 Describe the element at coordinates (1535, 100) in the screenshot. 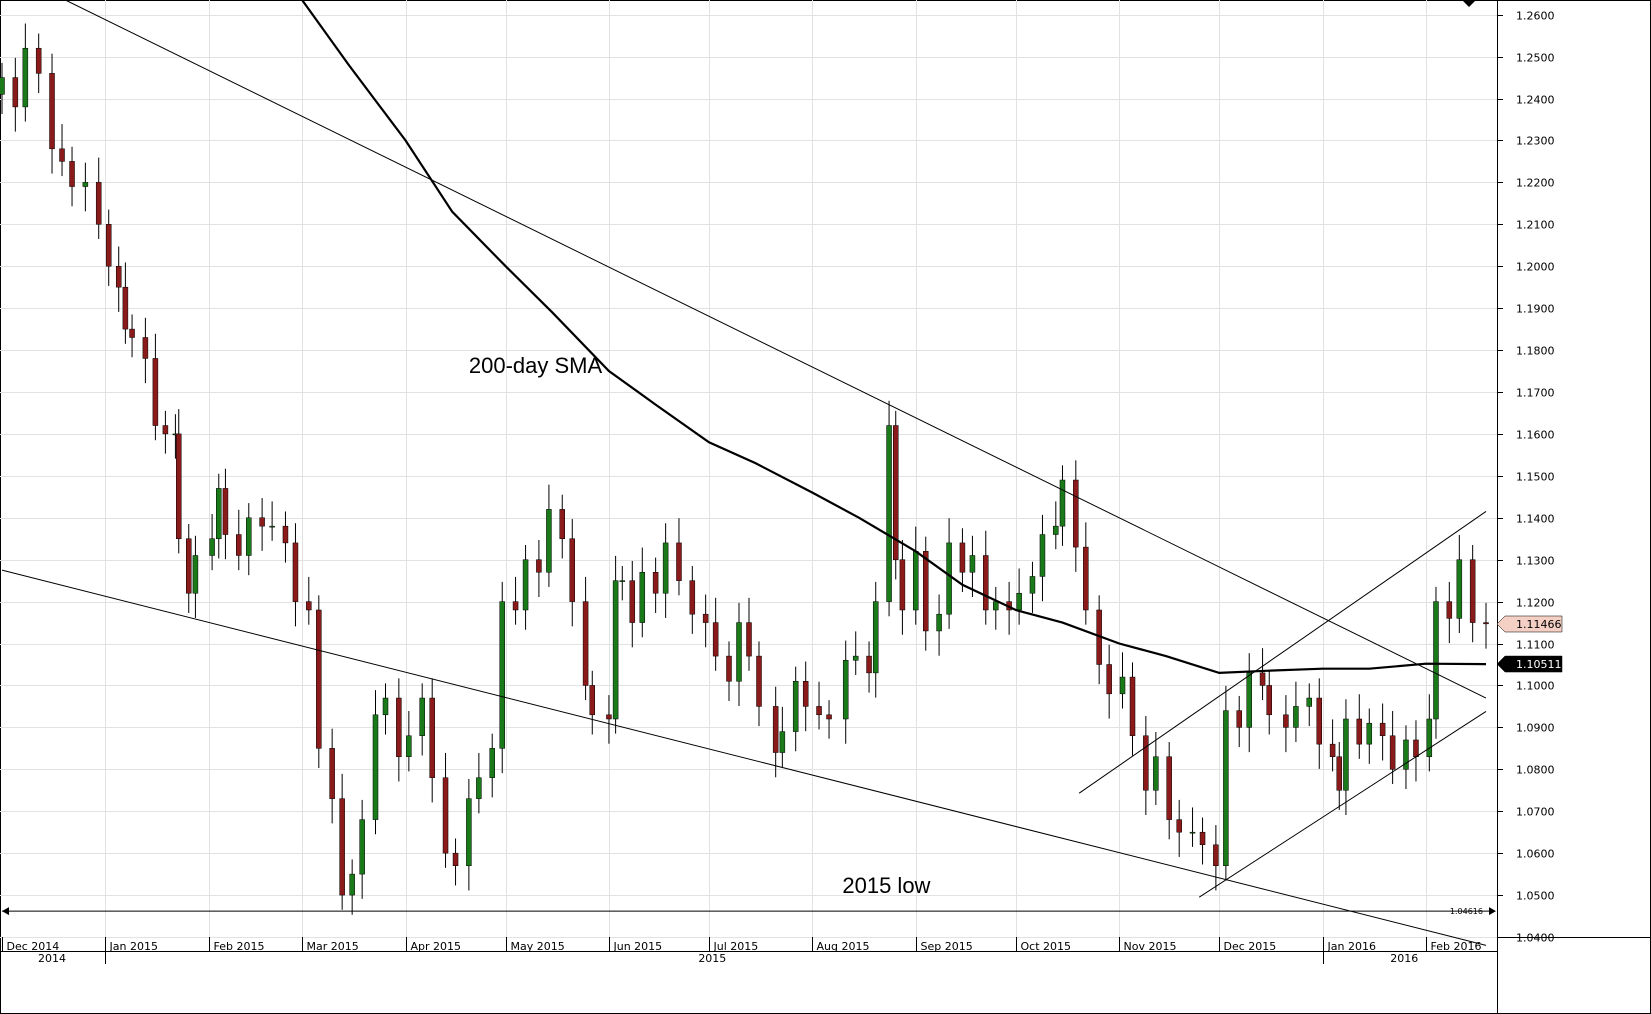

I see `y-tick-label: 1.2400` at that location.